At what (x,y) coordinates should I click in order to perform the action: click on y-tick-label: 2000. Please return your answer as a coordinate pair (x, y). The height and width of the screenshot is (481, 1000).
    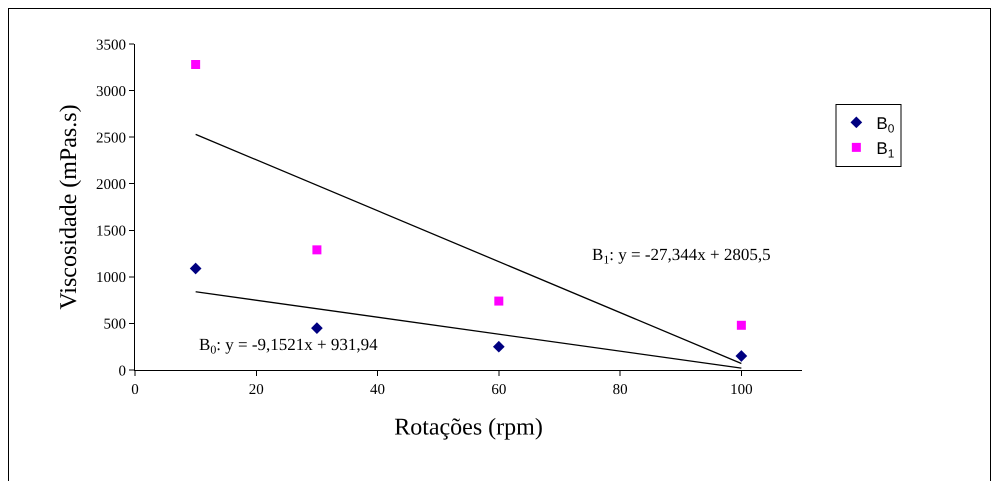
    Looking at the image, I should click on (111, 184).